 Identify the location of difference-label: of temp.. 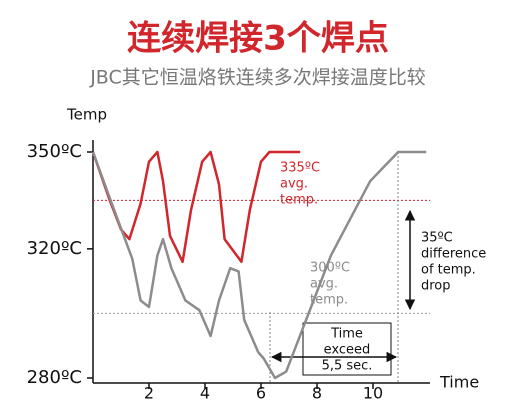
(448, 270).